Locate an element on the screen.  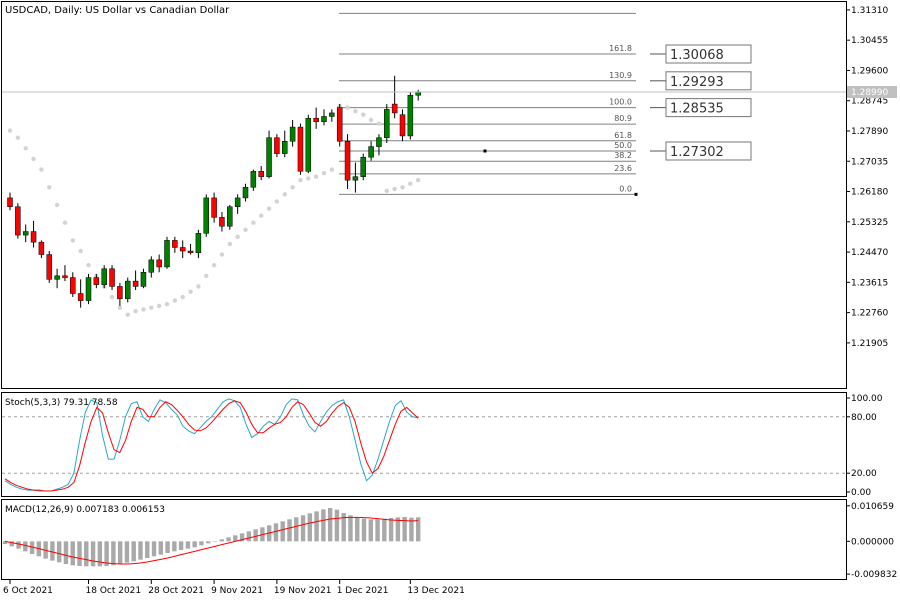
macd-axis-label: 0.010659 is located at coordinates (872, 507).